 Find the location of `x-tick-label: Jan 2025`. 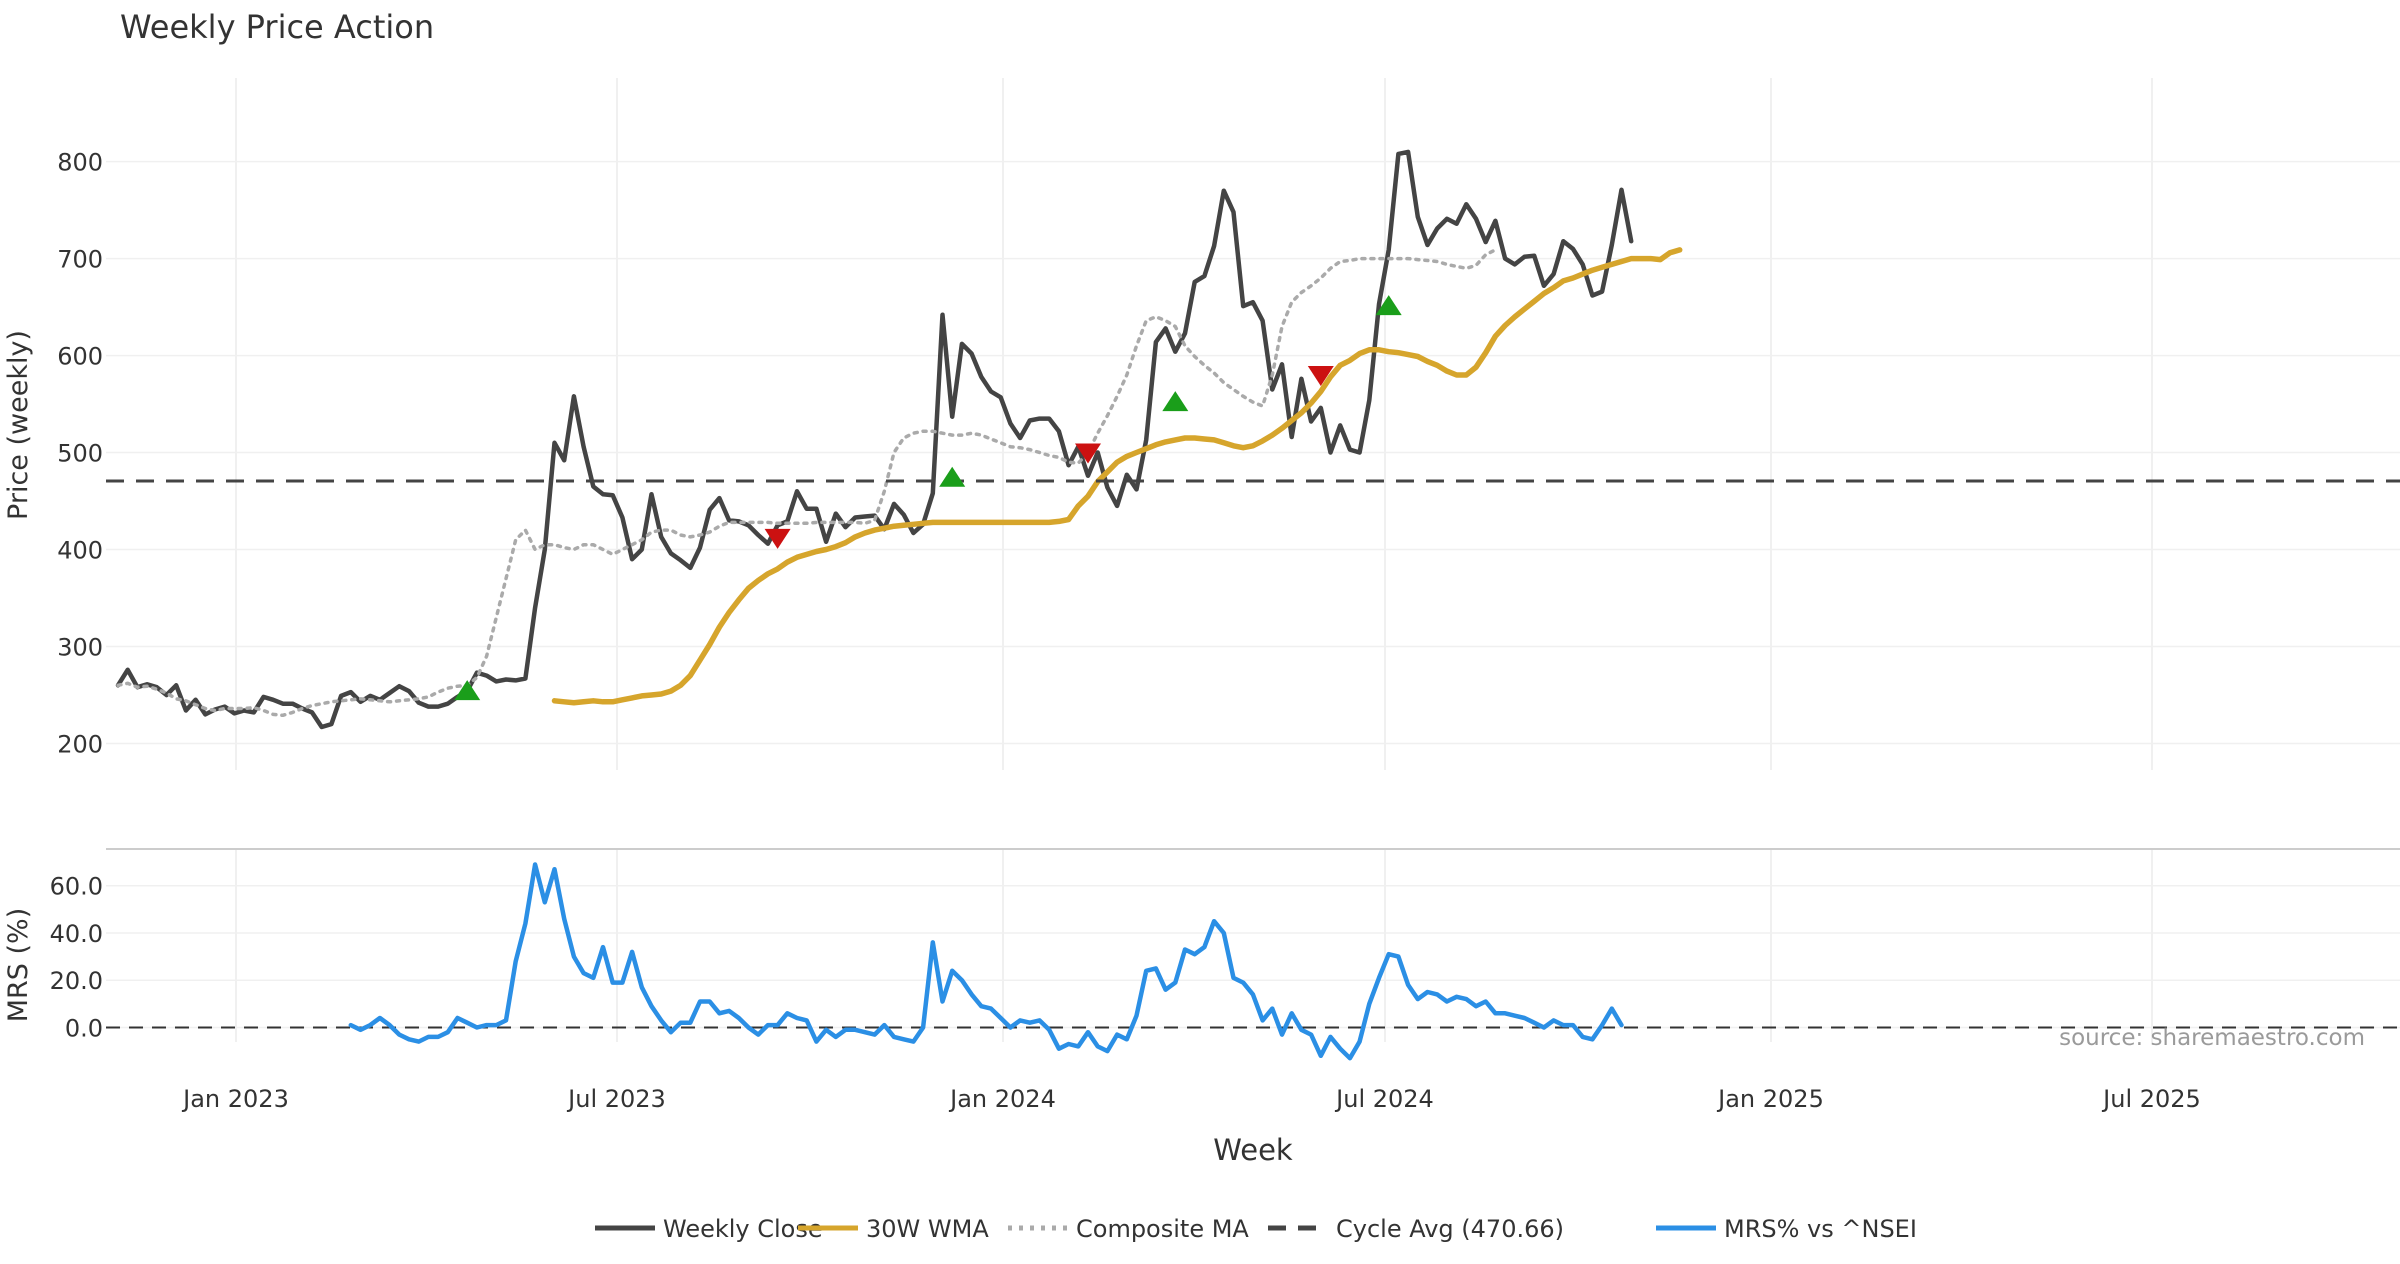

x-tick-label: Jan 2025 is located at coordinates (1770, 1099).